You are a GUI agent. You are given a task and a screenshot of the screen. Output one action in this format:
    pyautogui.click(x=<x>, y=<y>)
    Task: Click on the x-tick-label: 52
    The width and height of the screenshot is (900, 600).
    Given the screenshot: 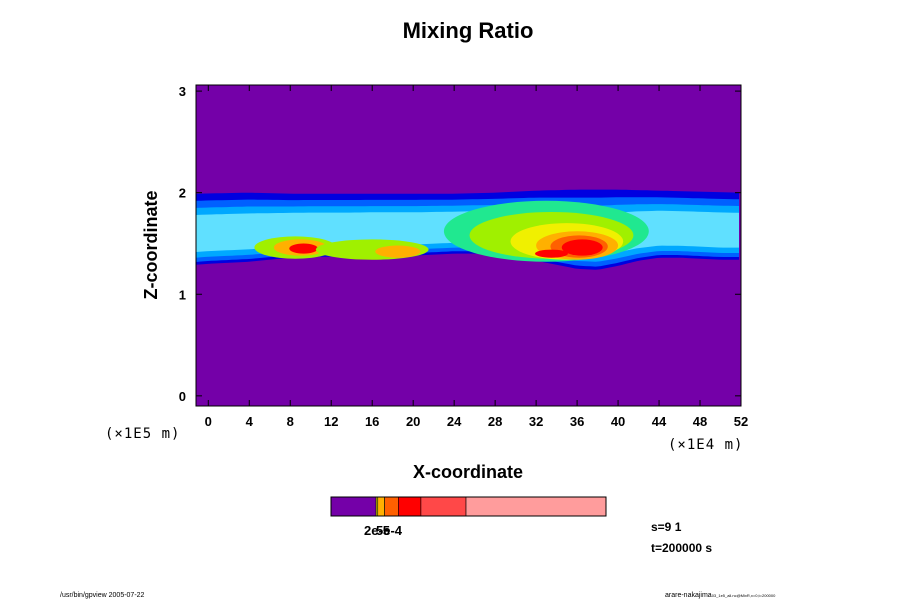 What is the action you would take?
    pyautogui.click(x=741, y=421)
    